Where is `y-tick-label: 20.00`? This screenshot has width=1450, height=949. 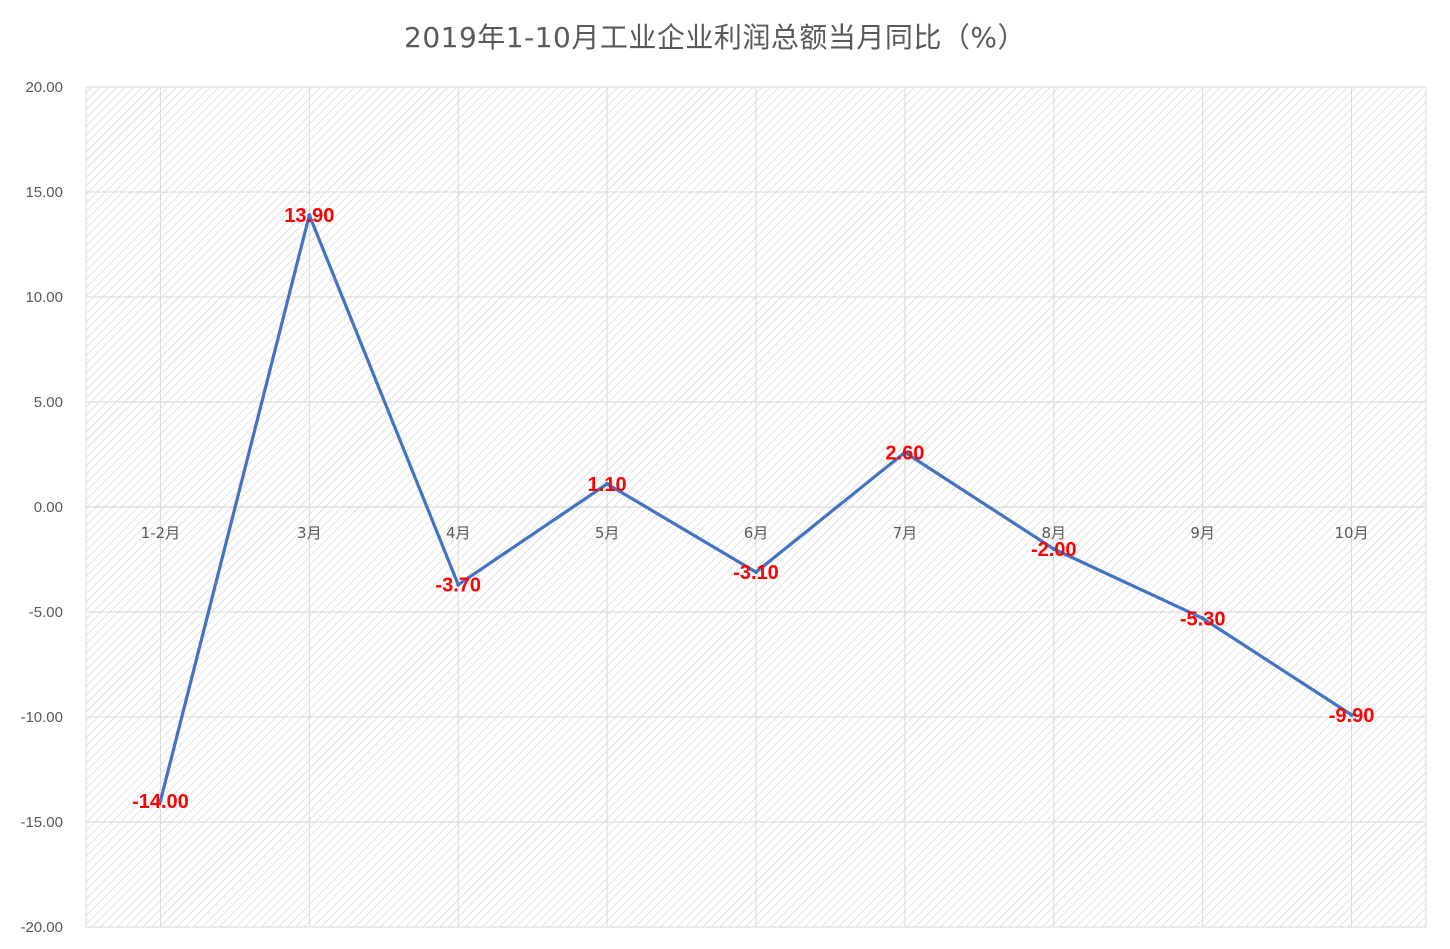 y-tick-label: 20.00 is located at coordinates (44, 87).